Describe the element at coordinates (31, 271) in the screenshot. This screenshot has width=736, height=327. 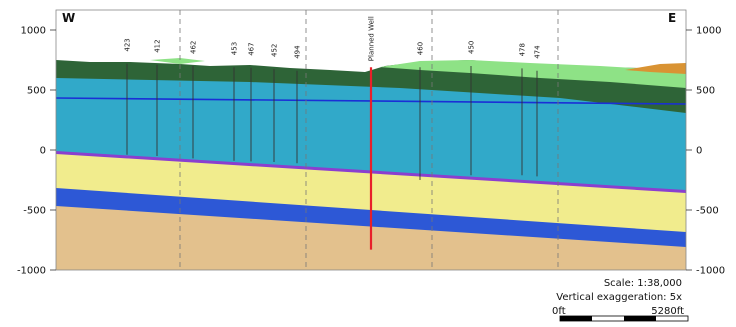
I see `left-tick-label: -1000` at that location.